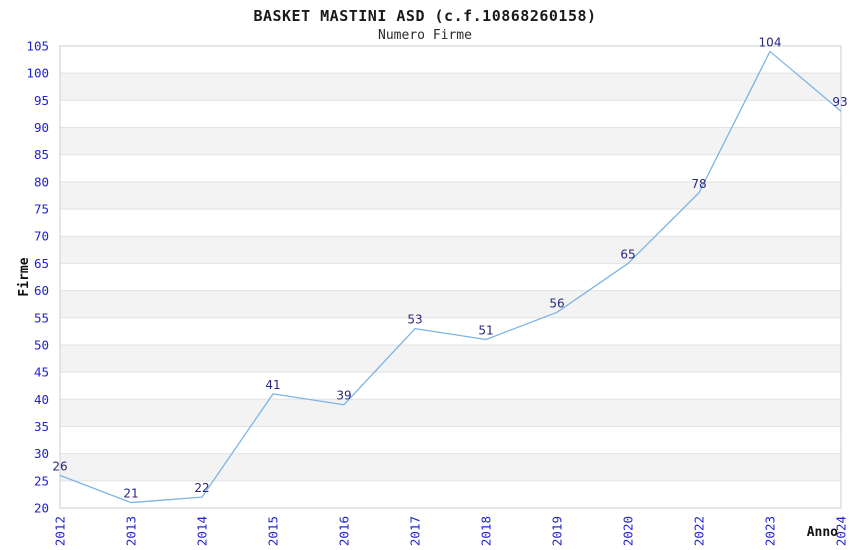  Describe the element at coordinates (628, 531) in the screenshot. I see `x-tick-label: 2020` at that location.